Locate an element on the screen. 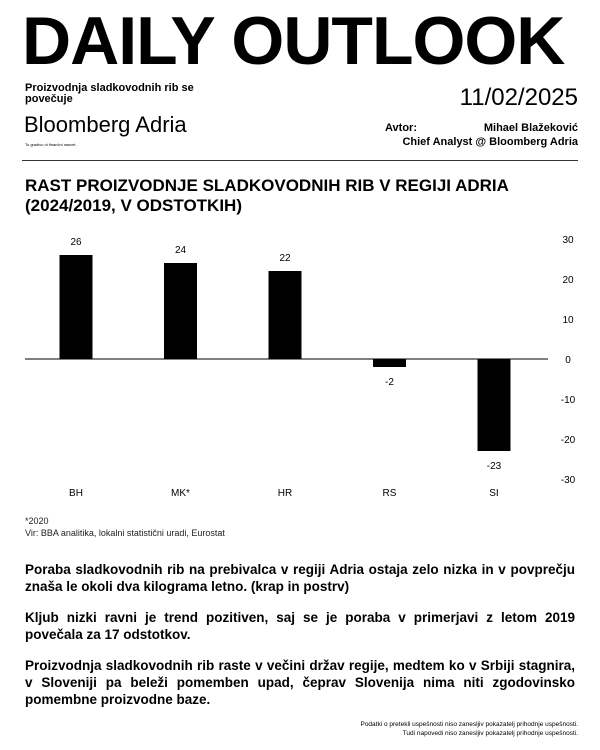 The height and width of the screenshot is (750, 600). author-label: Avtor: is located at coordinates (401, 128).